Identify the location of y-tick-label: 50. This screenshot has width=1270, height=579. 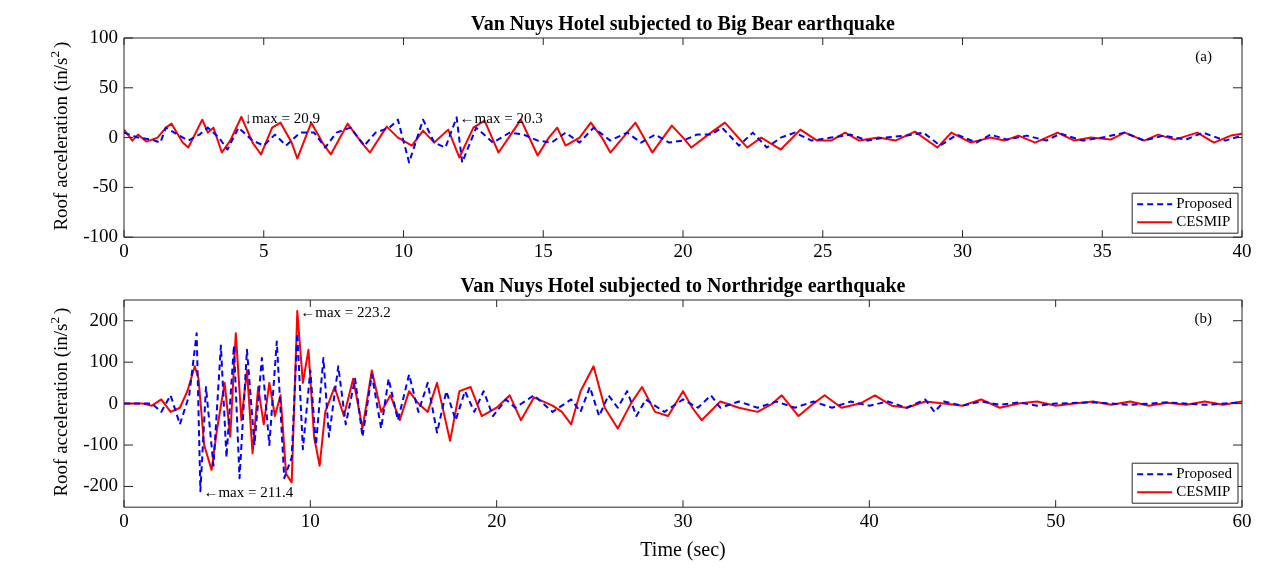
(108, 86).